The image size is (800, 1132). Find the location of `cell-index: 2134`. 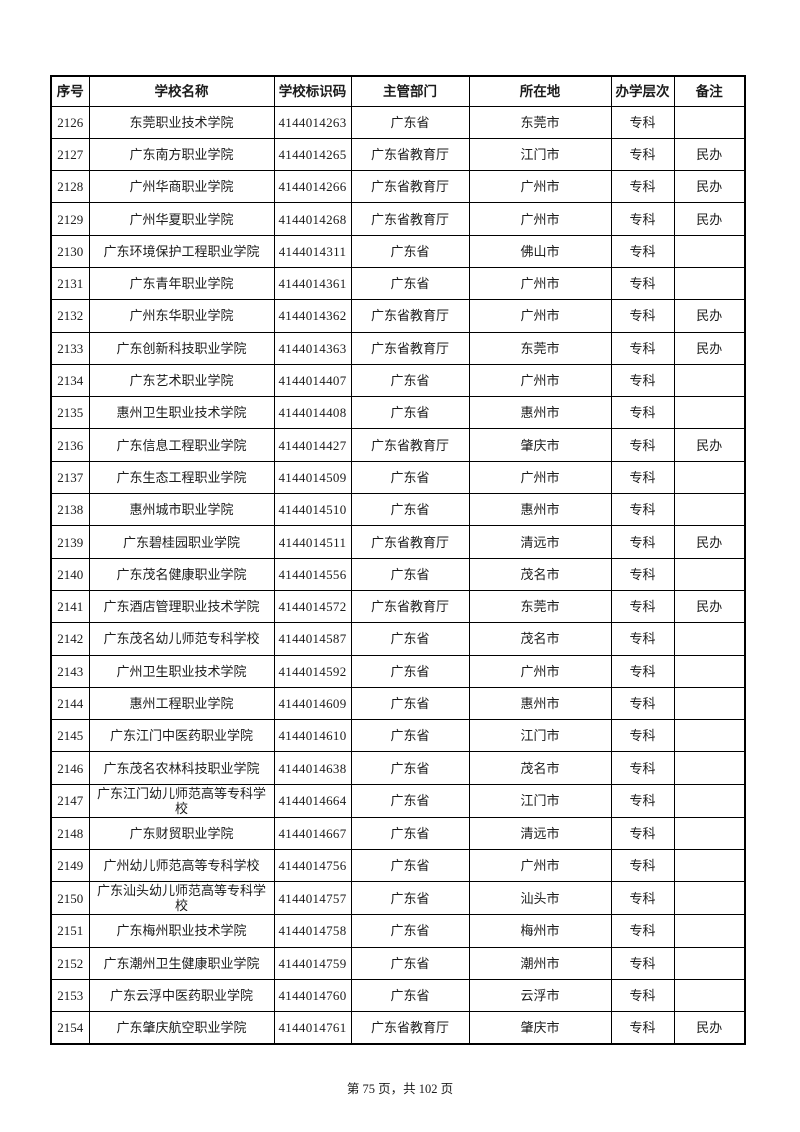

cell-index: 2134 is located at coordinates (70, 380).